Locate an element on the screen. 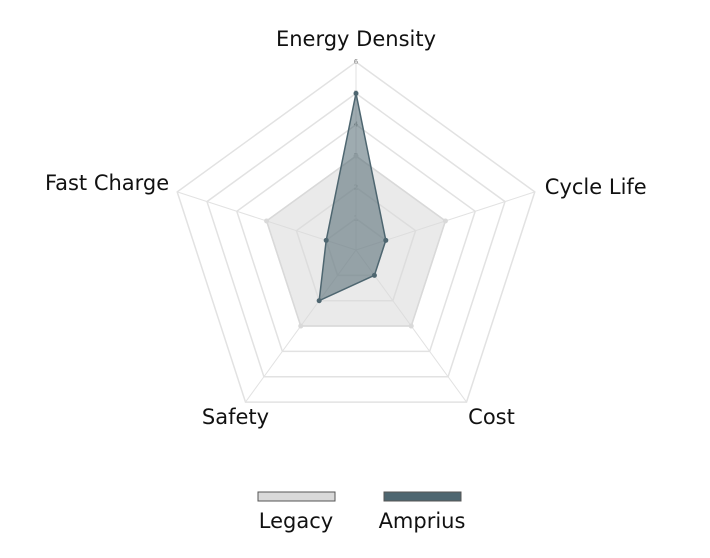 Image resolution: width=710 pixels, height=558 pixels. axis-label: Energy Density is located at coordinates (356, 39).